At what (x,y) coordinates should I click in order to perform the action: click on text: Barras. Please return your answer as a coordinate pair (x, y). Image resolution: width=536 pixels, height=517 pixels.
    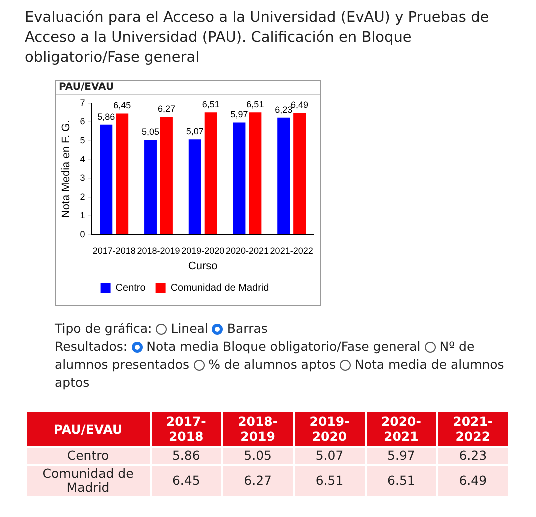
    Looking at the image, I should click on (247, 328).